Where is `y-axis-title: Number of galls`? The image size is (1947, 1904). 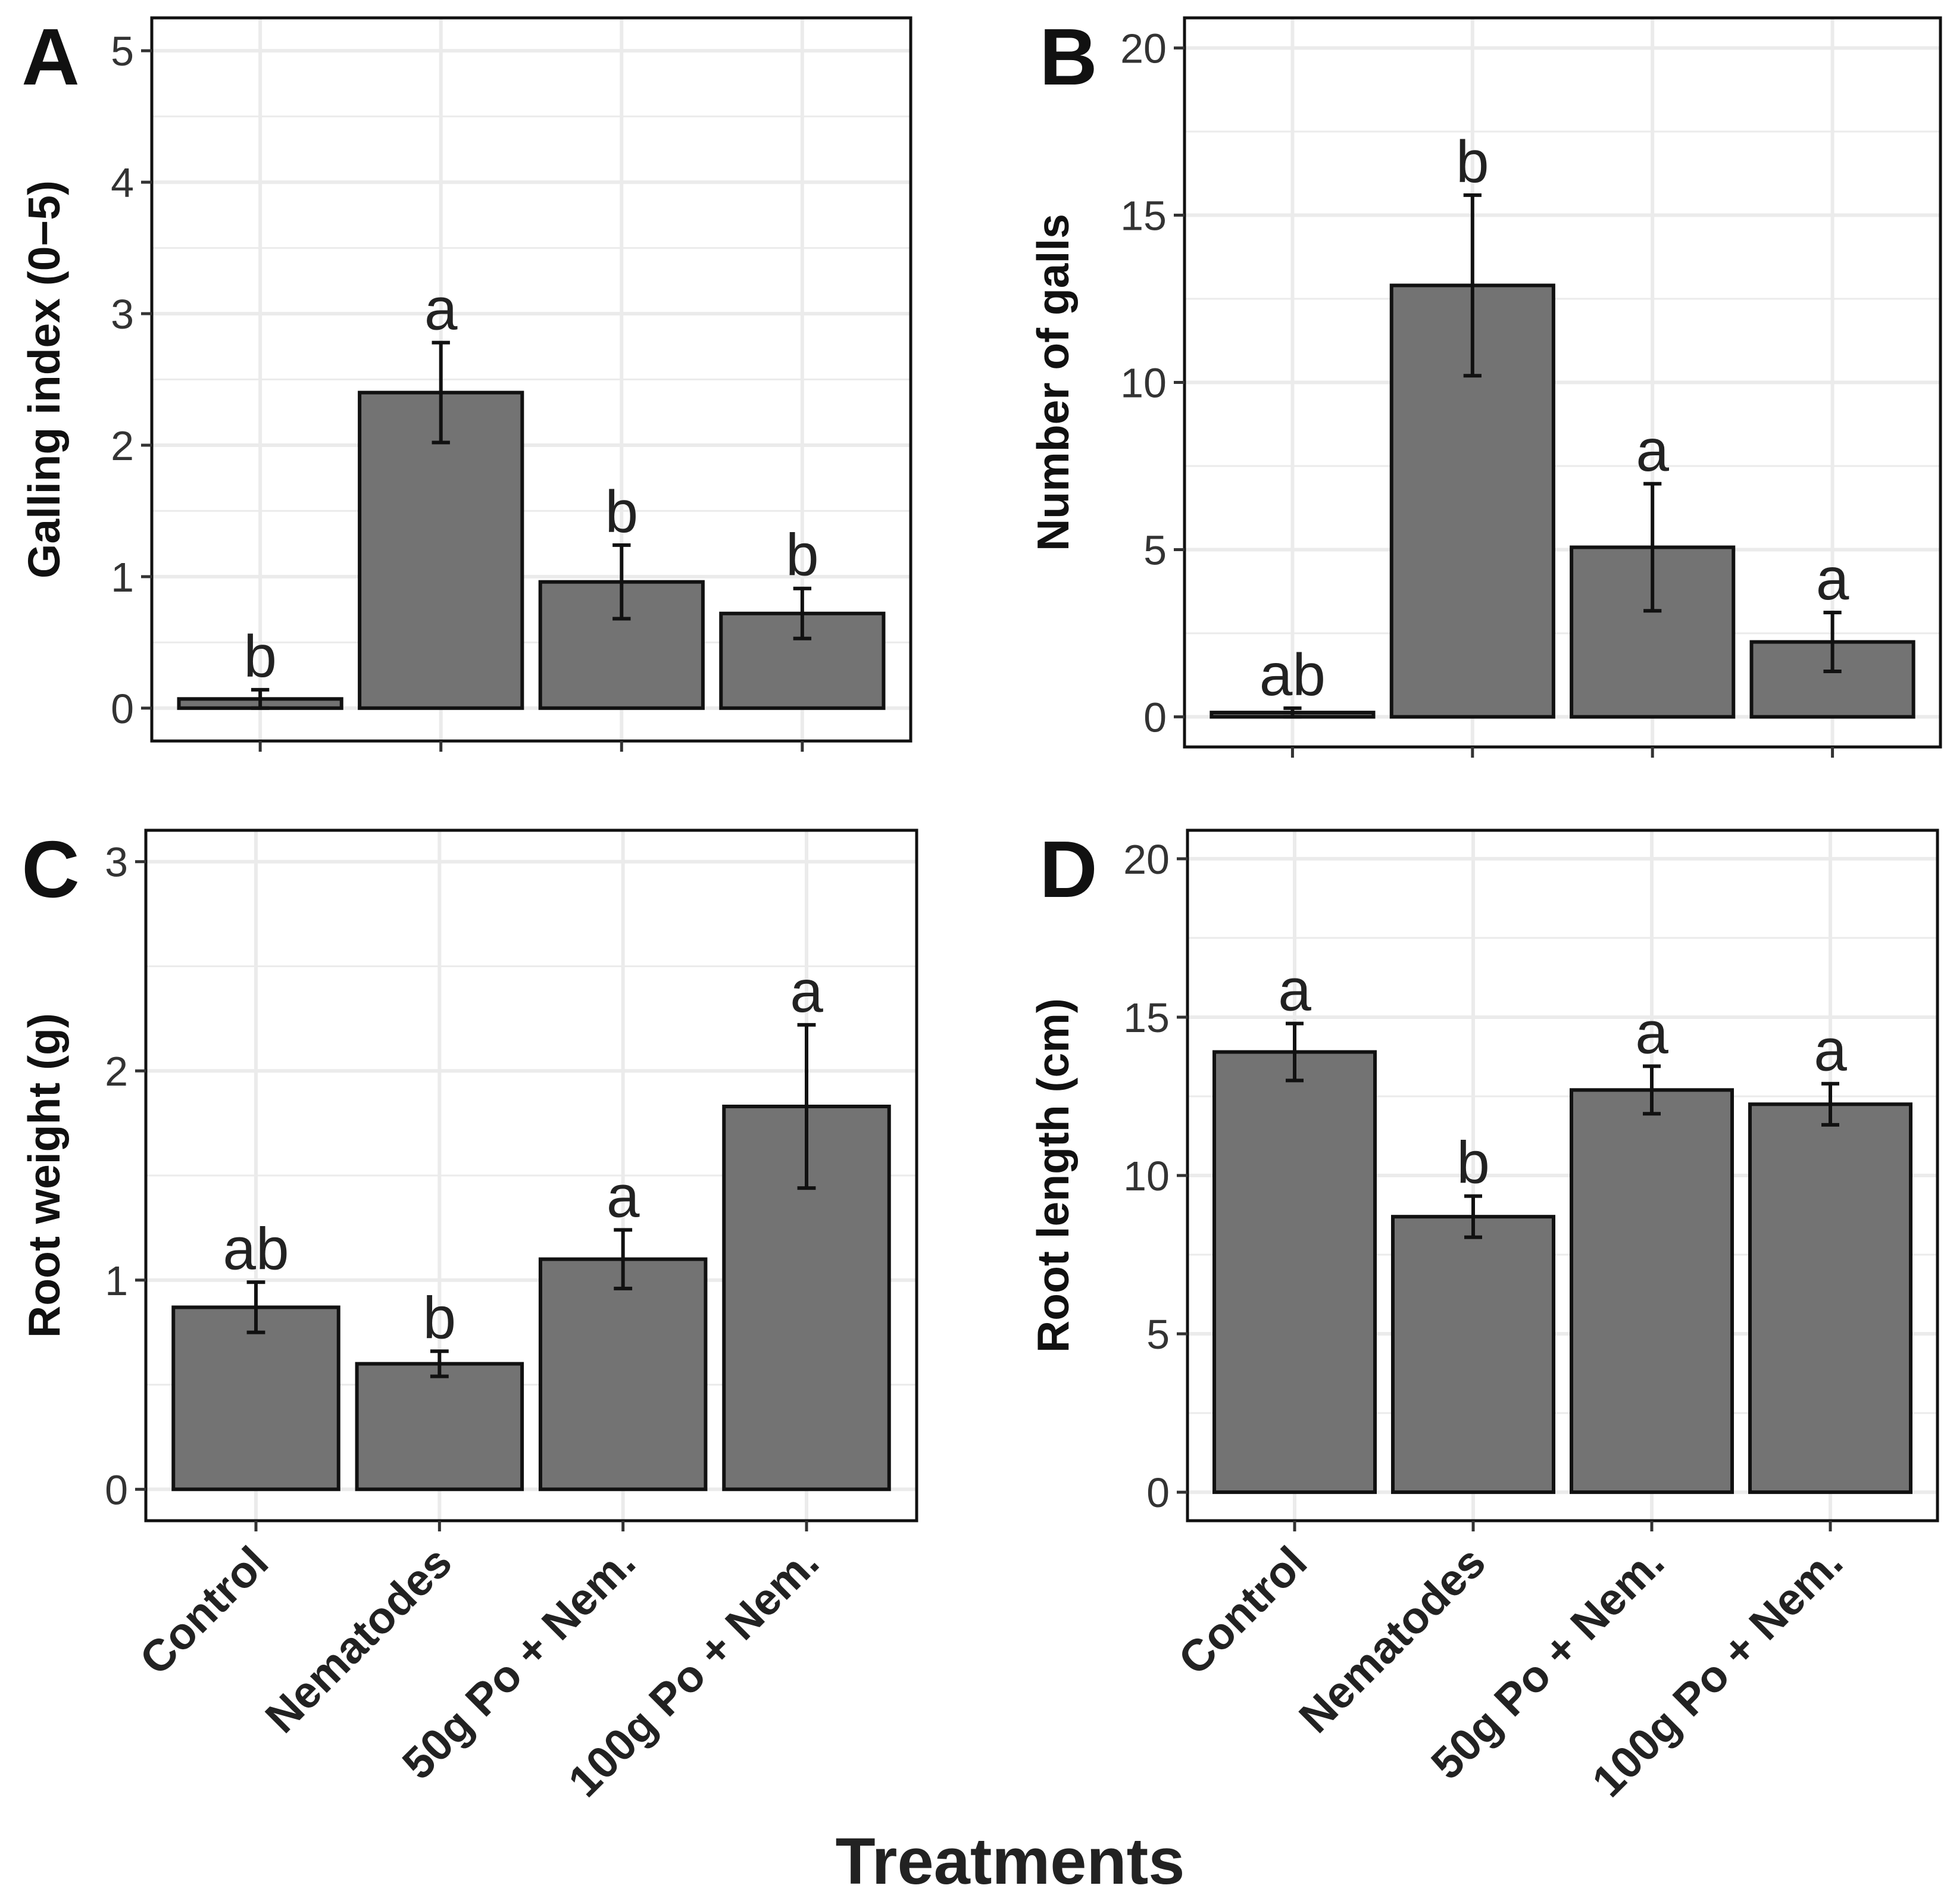 y-axis-title: Number of galls is located at coordinates (1053, 382).